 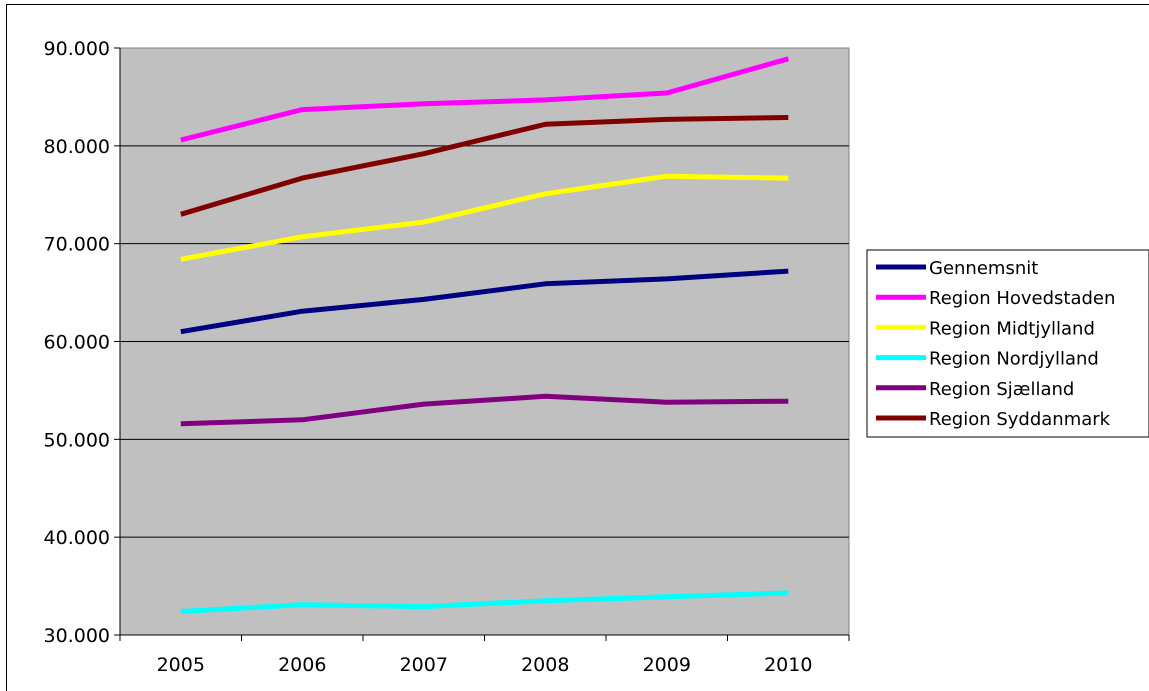 I want to click on x-tick-label: 2005, so click(x=181, y=665).